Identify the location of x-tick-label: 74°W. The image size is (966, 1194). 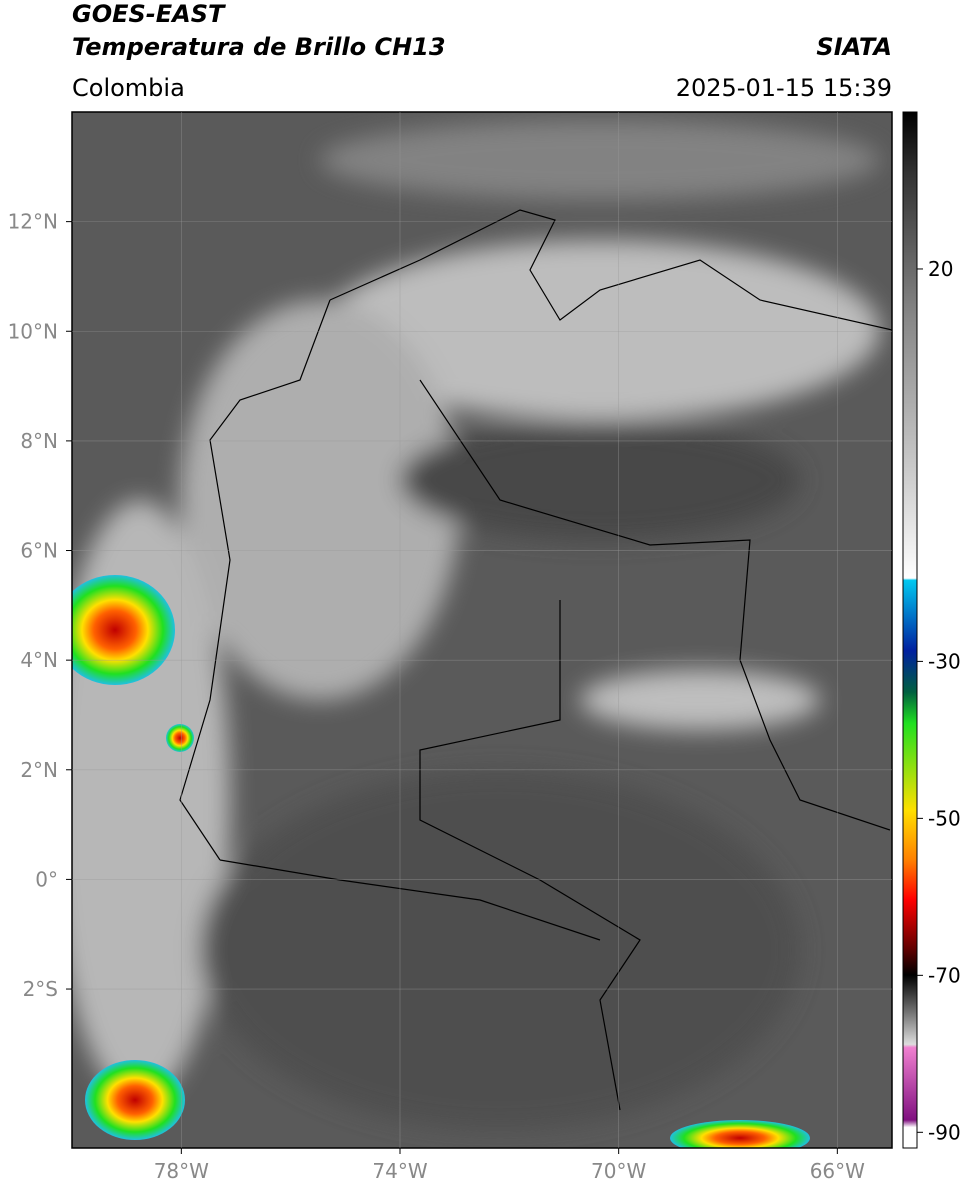
(399, 1171).